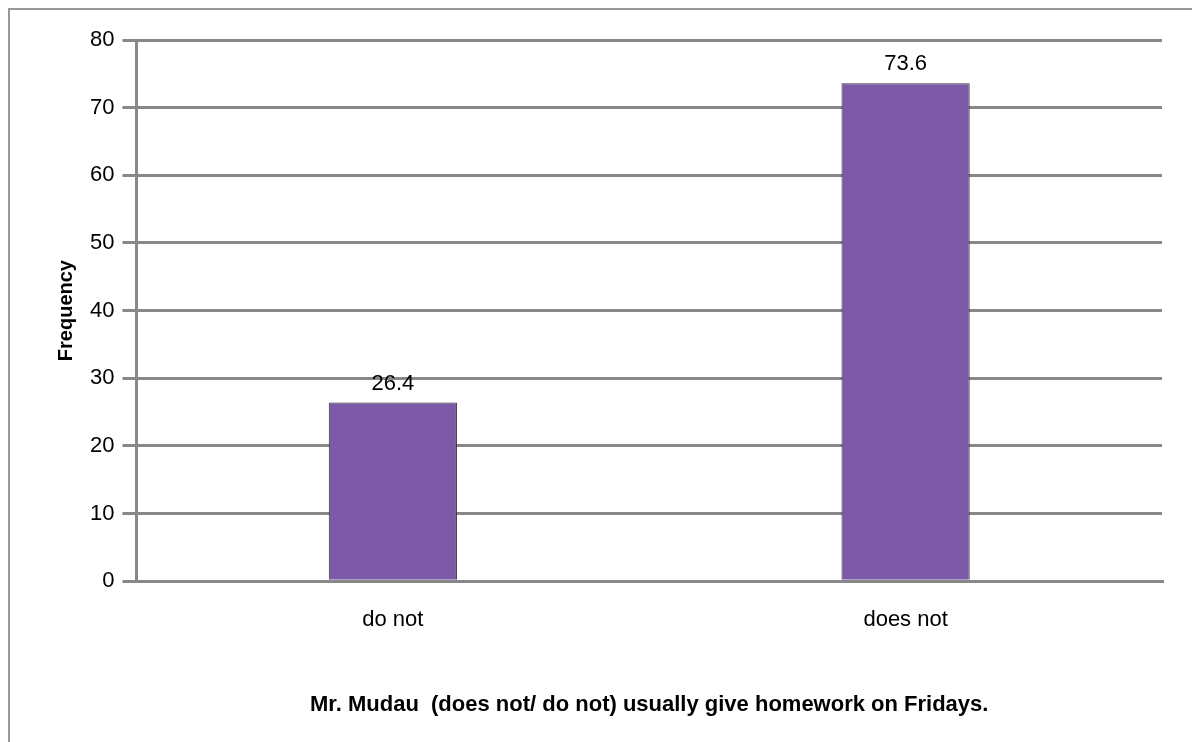 The width and height of the screenshot is (1192, 742). Describe the element at coordinates (102, 512) in the screenshot. I see `y-tick-label: 10` at that location.